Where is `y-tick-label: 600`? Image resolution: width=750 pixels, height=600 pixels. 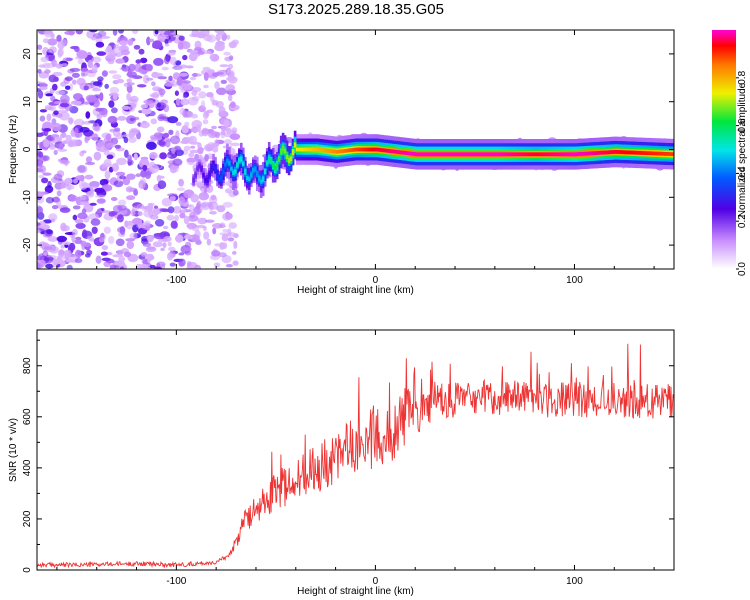 y-tick-label: 600 is located at coordinates (27, 416).